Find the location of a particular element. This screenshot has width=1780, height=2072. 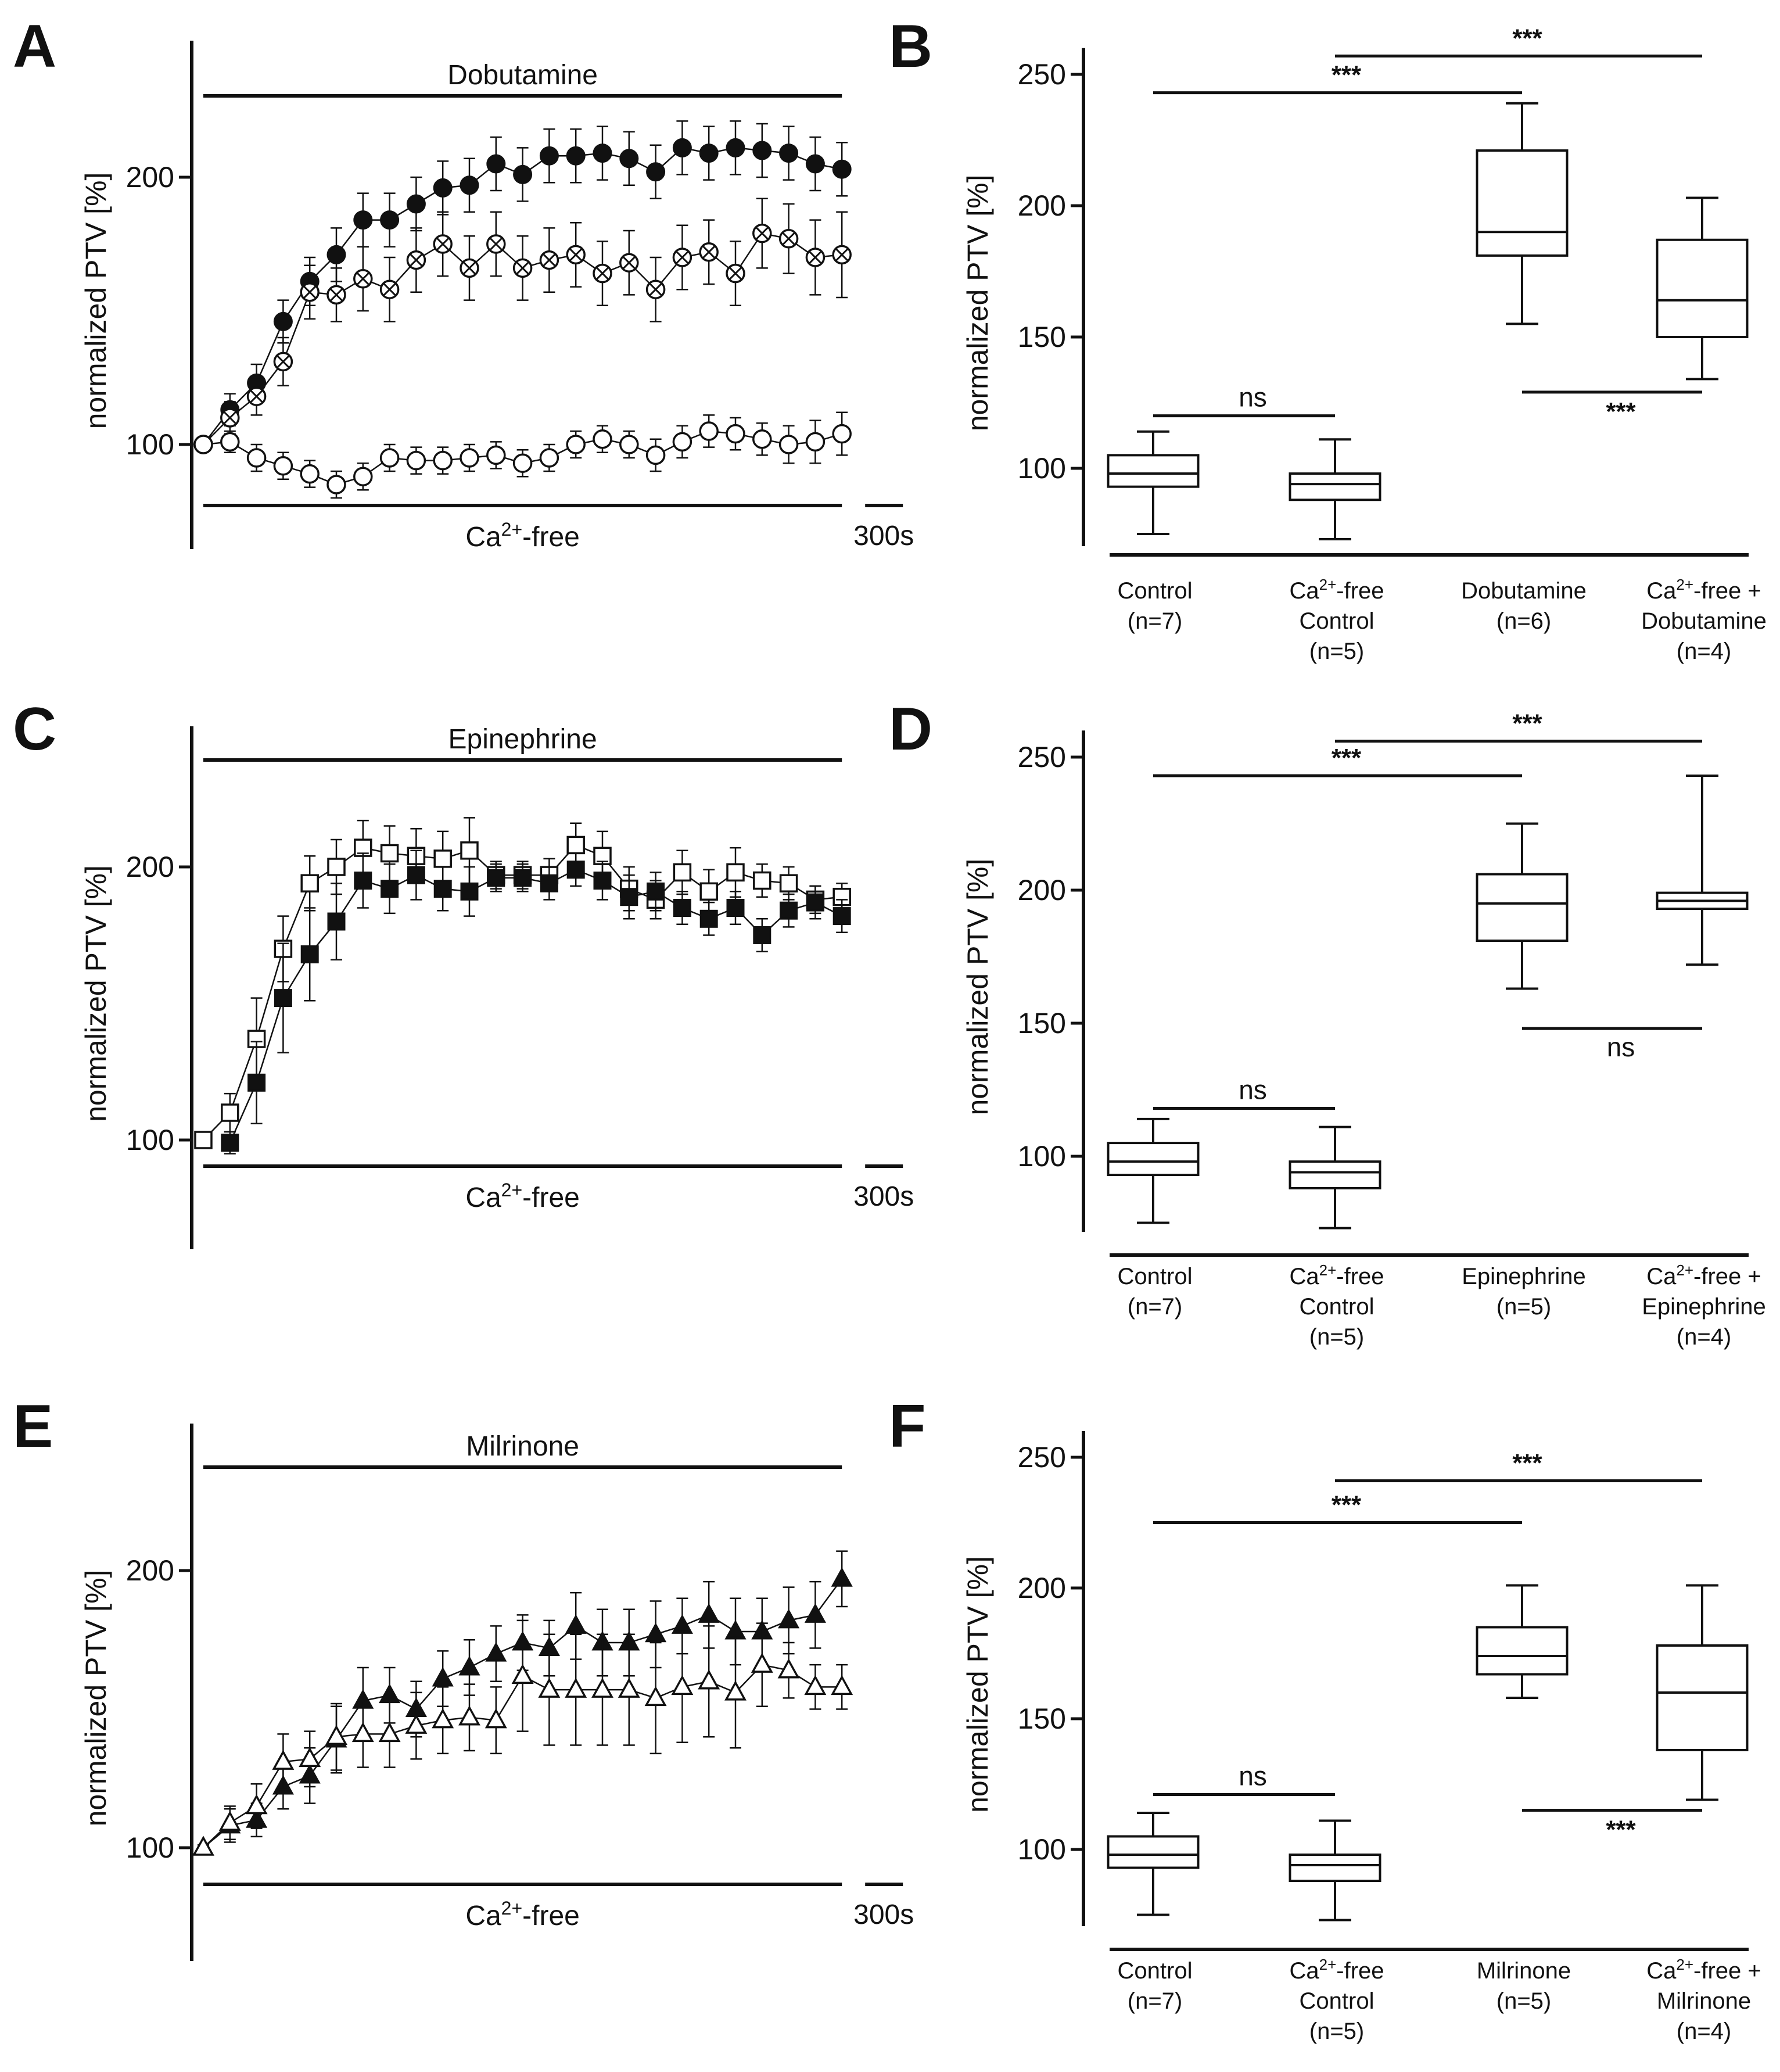

treatment-label: Milrinone is located at coordinates (522, 1446).